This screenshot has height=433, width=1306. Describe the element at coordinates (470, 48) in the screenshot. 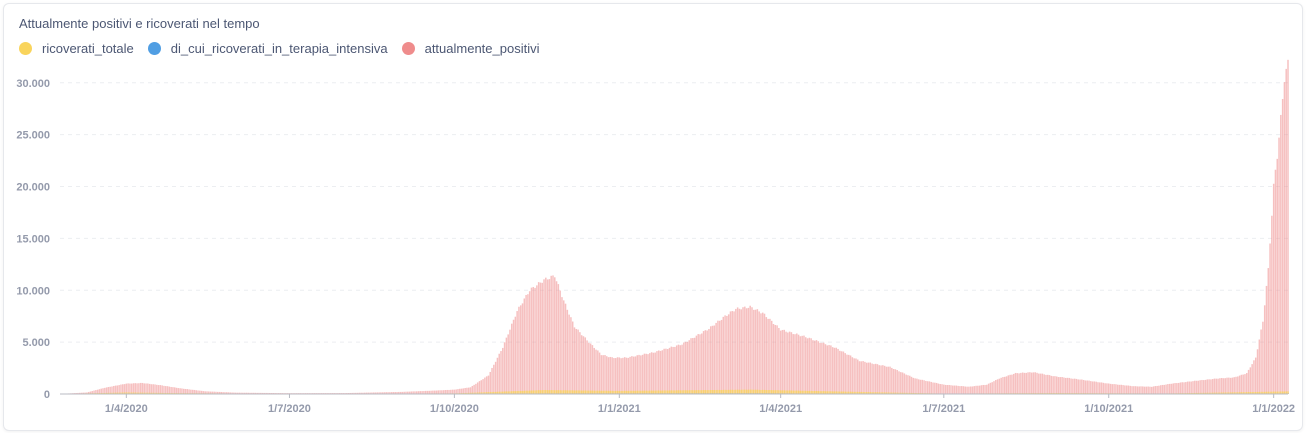

I see `legend-item-attualmente-positivi: attualmente_positivi` at that location.